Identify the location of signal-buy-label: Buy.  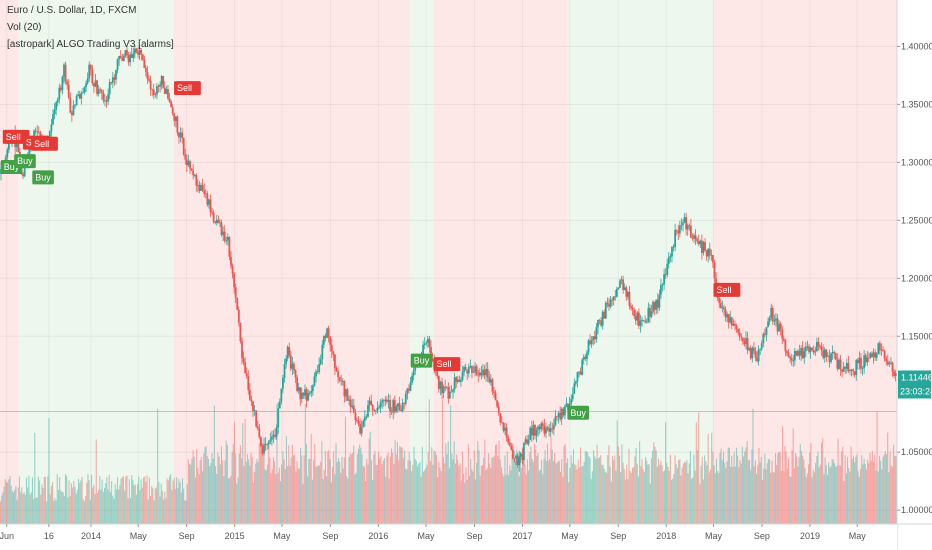
(43, 177).